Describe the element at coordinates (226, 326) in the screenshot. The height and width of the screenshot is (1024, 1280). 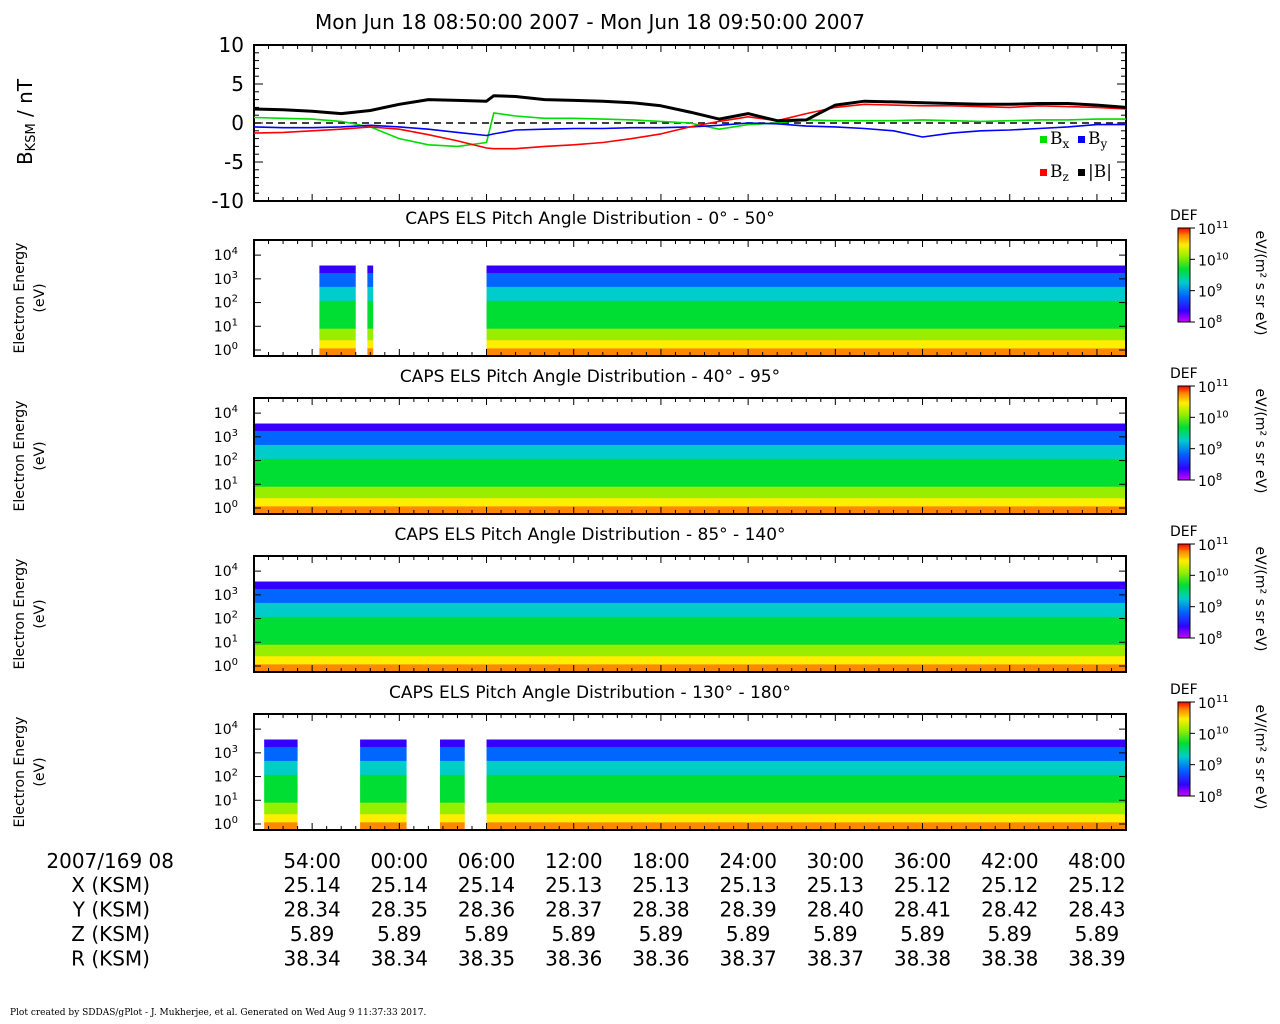
I see `y-tick-label: 101` at that location.